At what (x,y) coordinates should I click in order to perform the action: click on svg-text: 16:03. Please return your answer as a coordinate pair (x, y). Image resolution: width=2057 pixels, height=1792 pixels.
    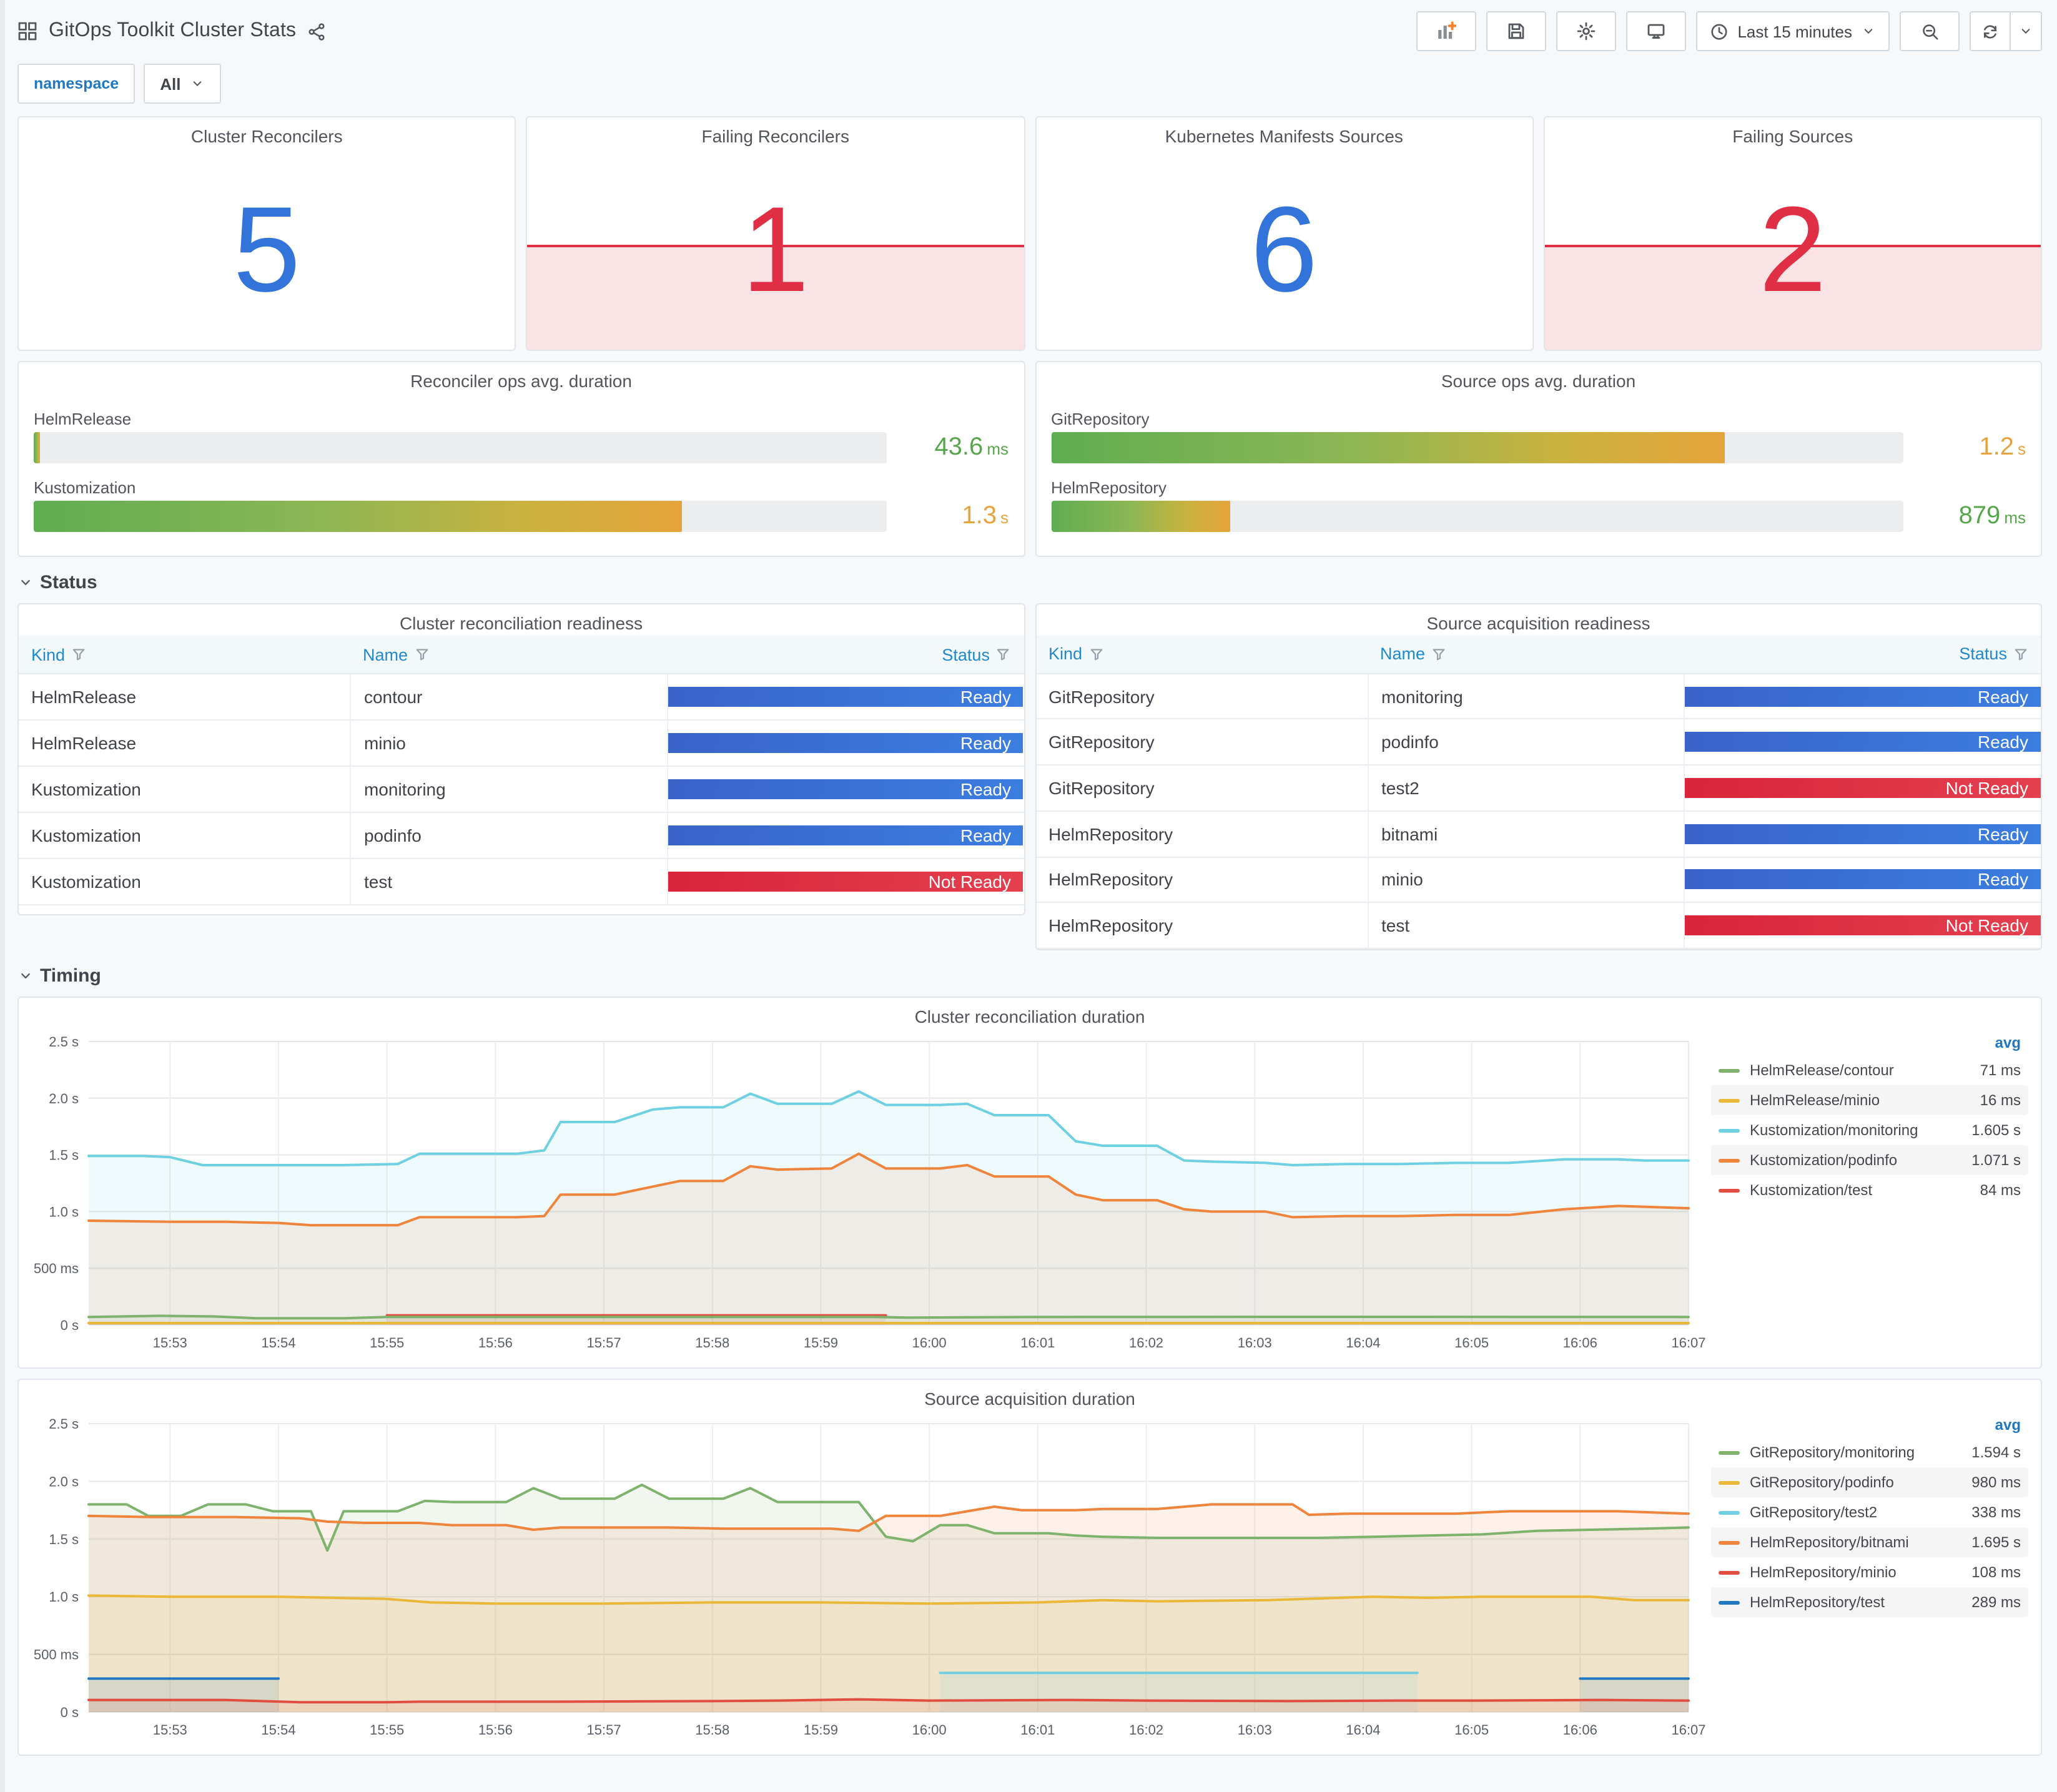
    Looking at the image, I should click on (1255, 1730).